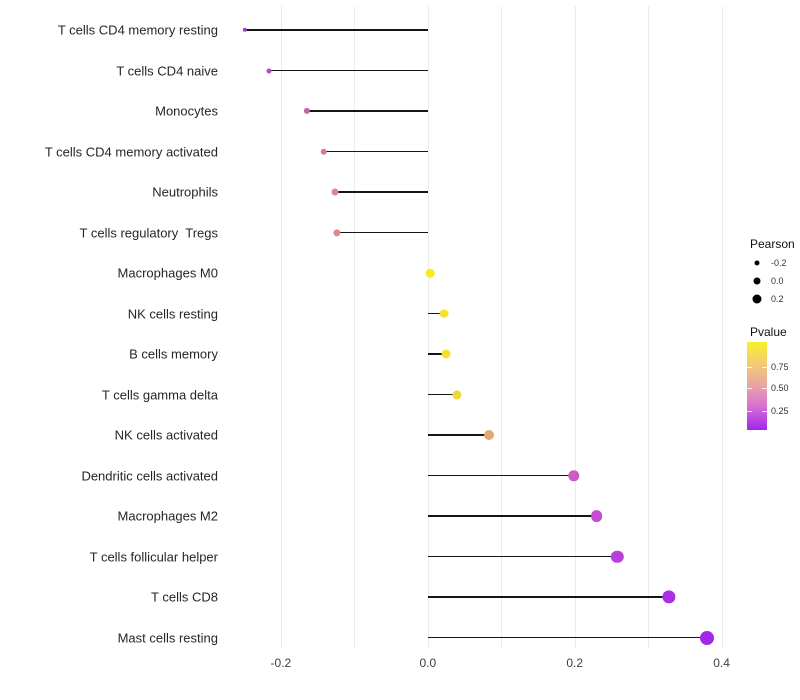  I want to click on category-label: Macrophages M0, so click(167, 273).